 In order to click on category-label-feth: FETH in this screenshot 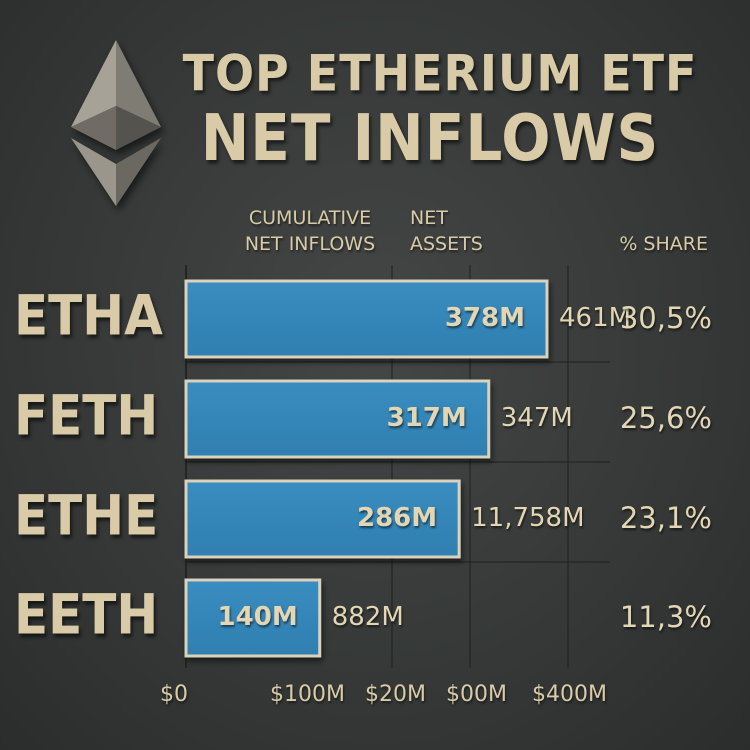, I will do `click(86, 416)`.